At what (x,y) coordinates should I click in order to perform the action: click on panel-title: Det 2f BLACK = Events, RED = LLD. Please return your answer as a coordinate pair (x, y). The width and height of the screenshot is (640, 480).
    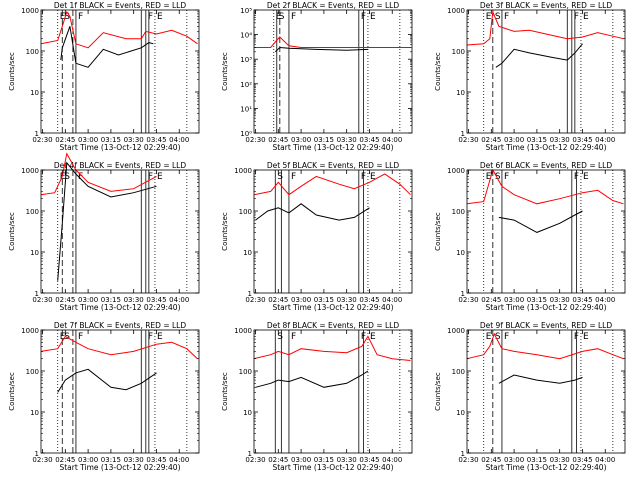
    Looking at the image, I should click on (333, 5).